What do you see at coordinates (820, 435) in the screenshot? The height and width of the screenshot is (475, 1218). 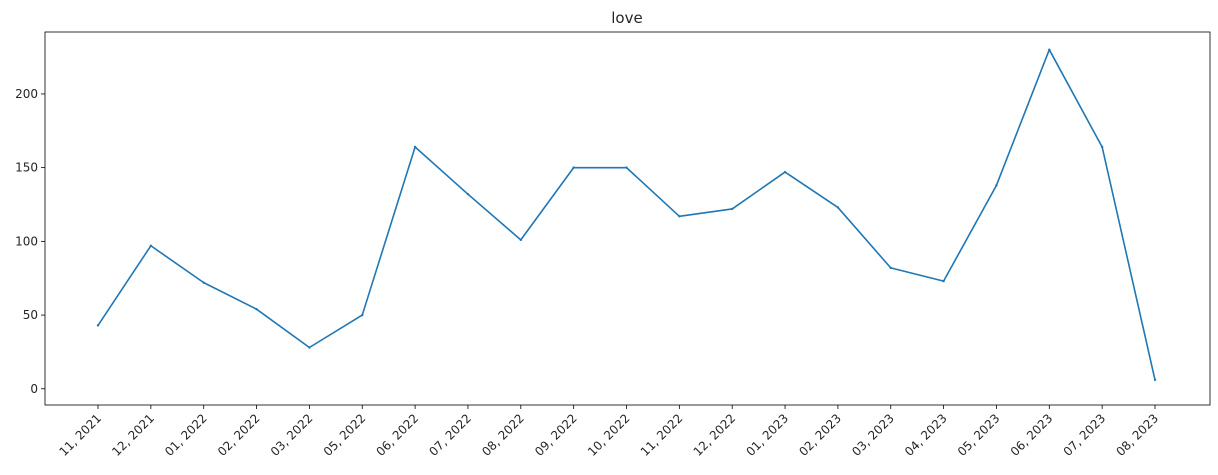 I see `x-tick-label-14: 02, 2023` at bounding box center [820, 435].